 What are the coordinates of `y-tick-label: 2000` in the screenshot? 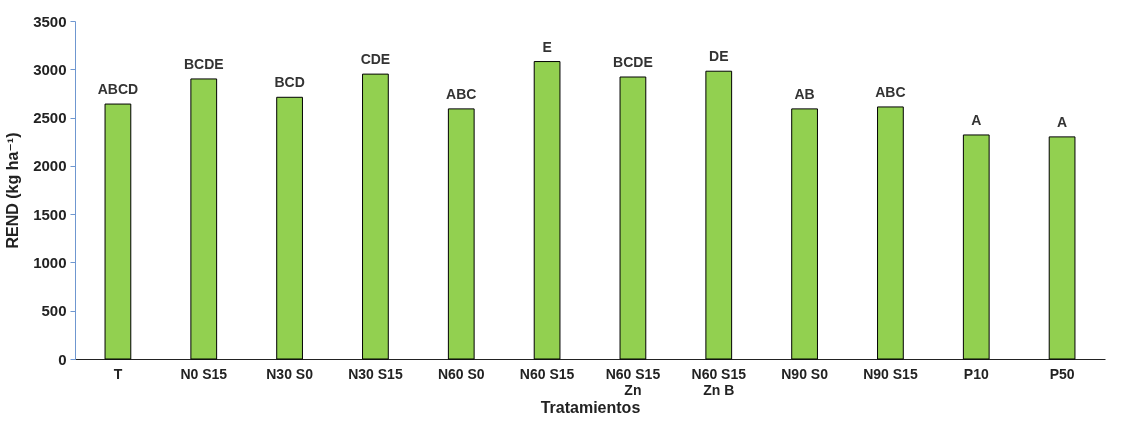 It's located at (50, 166).